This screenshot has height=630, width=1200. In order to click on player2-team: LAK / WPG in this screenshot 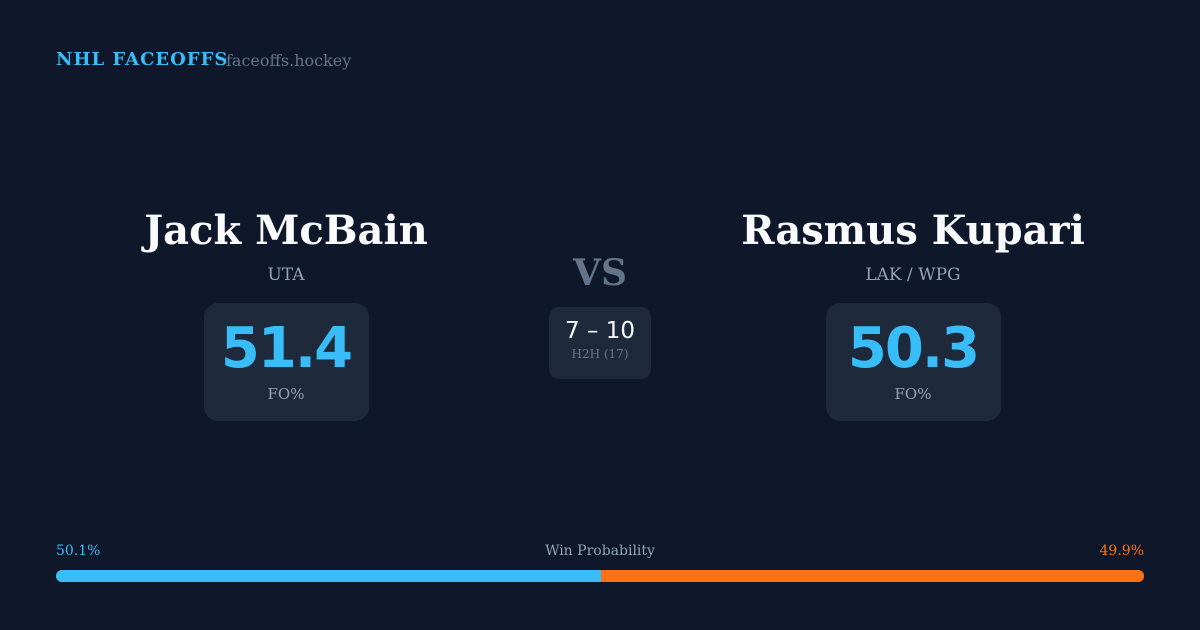, I will do `click(913, 275)`.